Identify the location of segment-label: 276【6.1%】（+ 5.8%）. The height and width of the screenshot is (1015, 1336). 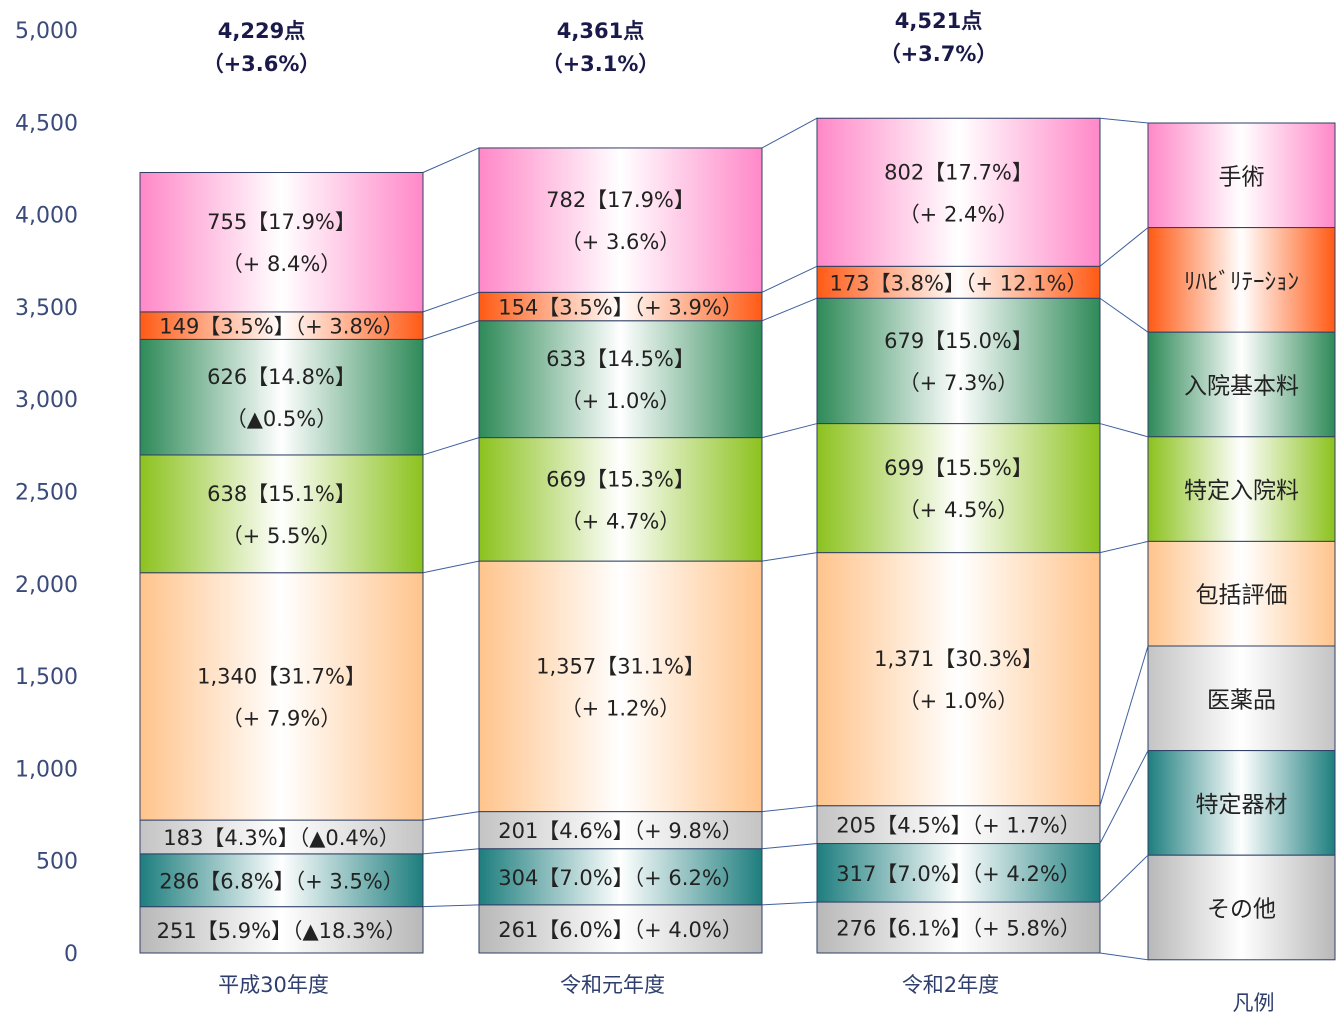
(958, 929).